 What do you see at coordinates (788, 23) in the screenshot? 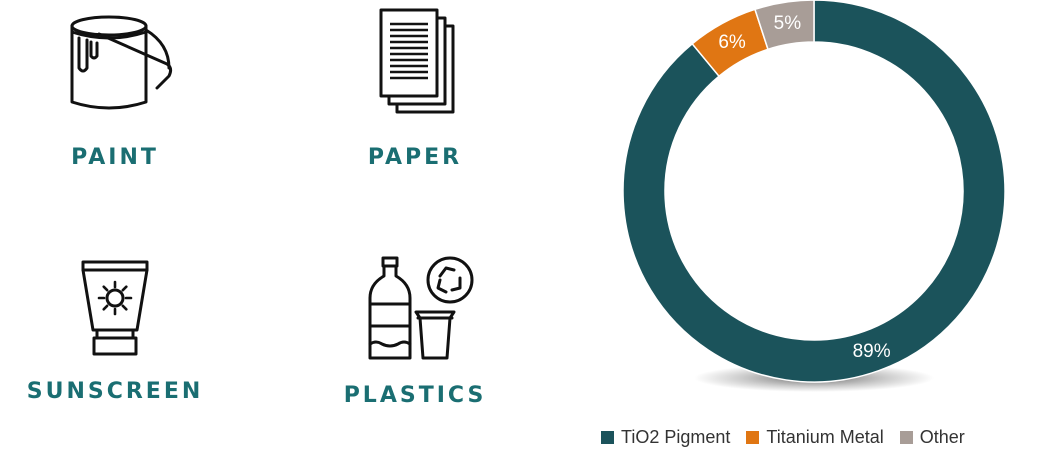
I see `slice-data-label: 5%` at bounding box center [788, 23].